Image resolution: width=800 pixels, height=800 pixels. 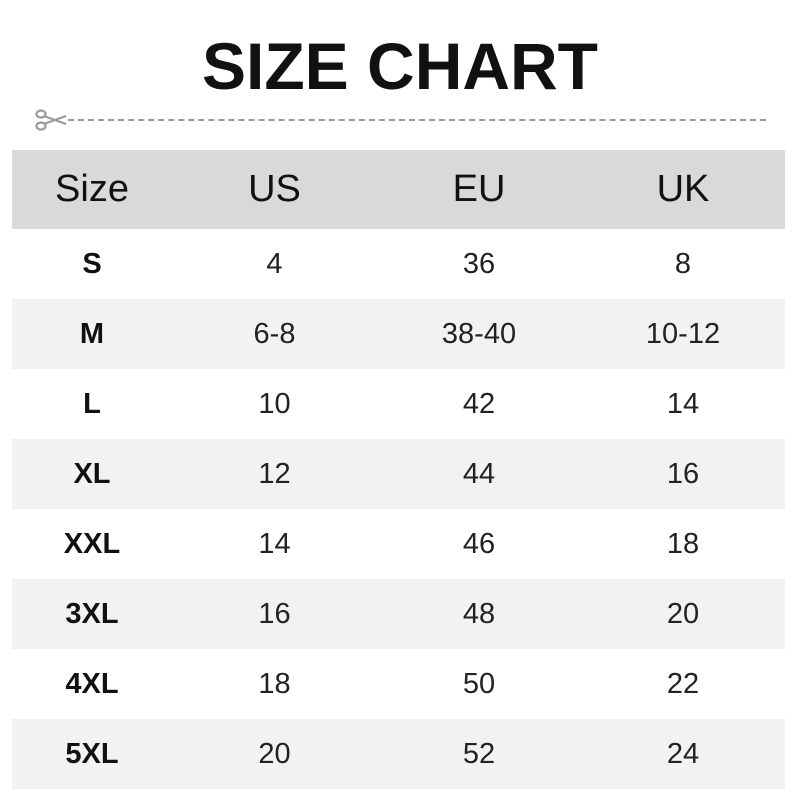 I want to click on table-header: Size US EU UK, so click(x=398, y=189).